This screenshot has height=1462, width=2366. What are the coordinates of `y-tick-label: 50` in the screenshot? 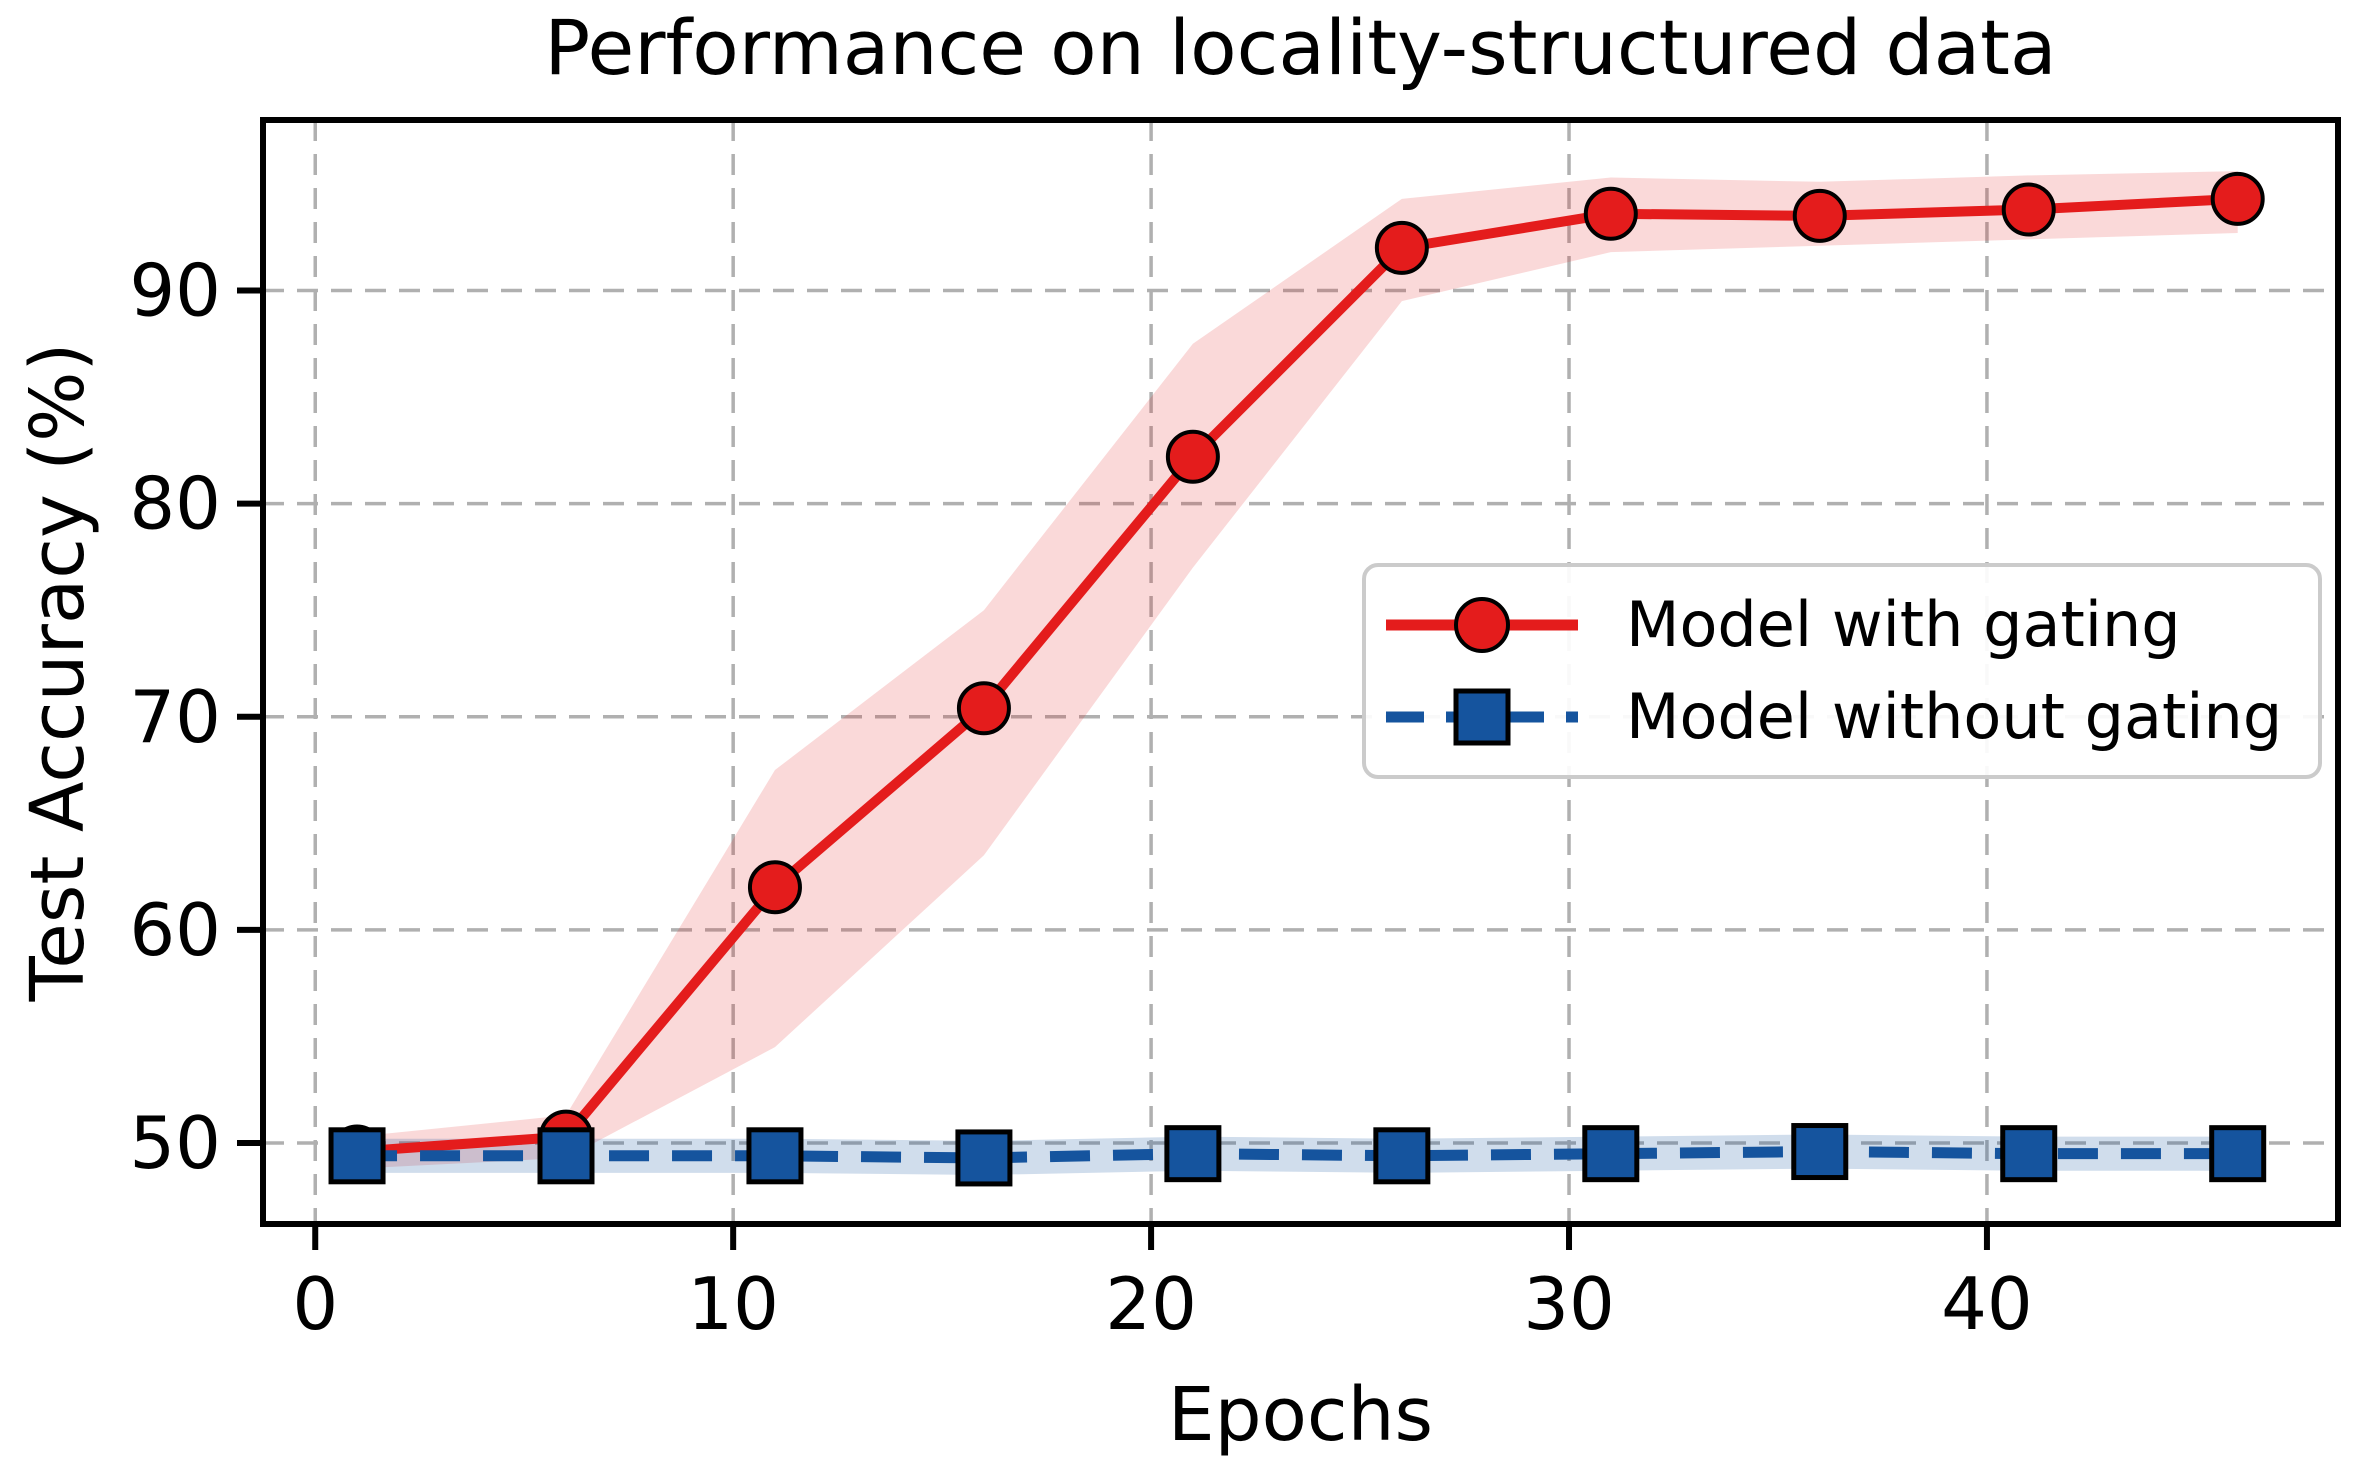 It's located at (175, 1143).